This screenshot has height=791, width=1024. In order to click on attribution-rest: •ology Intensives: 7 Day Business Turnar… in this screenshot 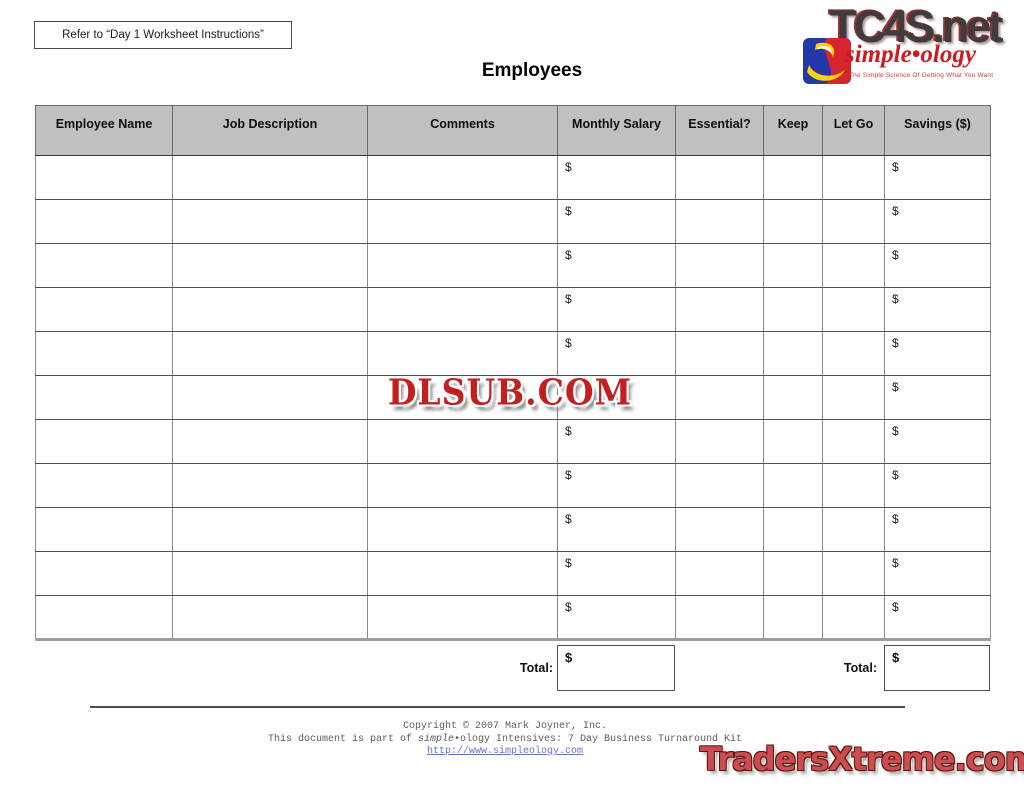, I will do `click(598, 739)`.